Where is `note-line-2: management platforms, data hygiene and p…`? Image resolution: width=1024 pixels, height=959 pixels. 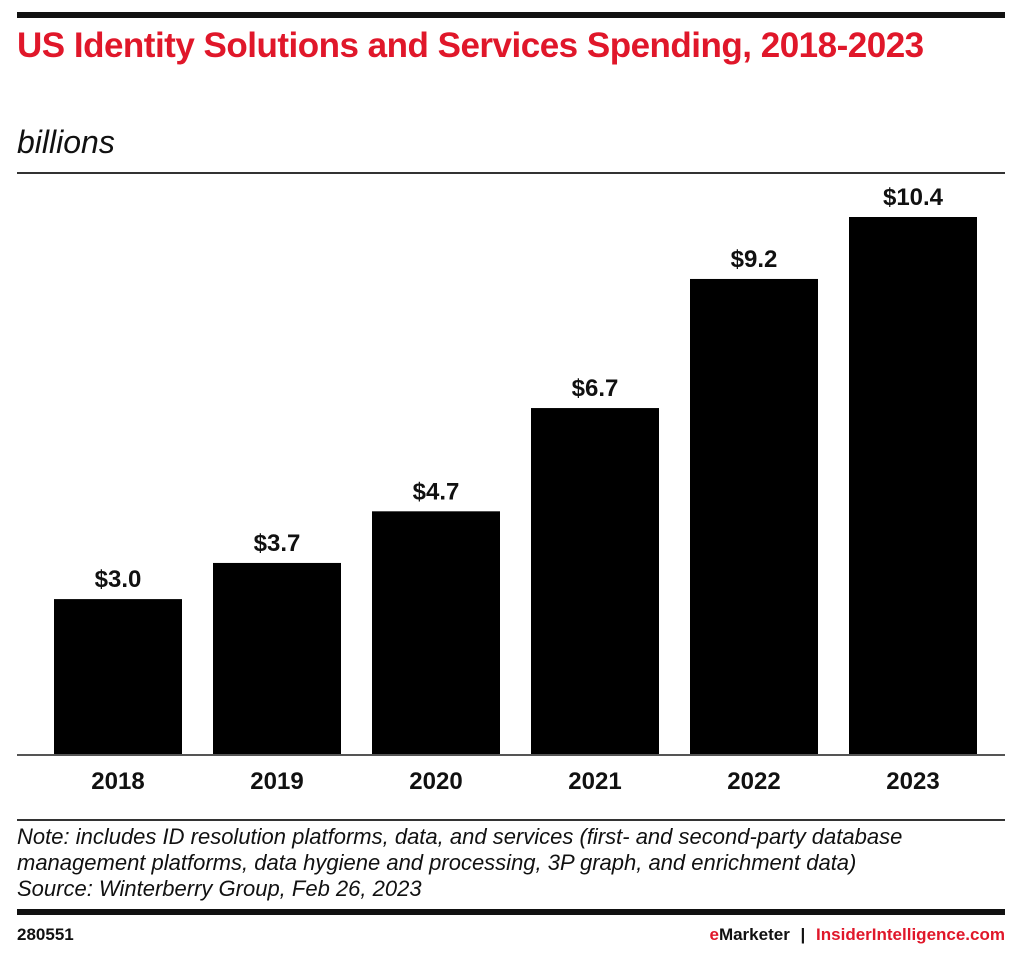 note-line-2: management platforms, data hygiene and p… is located at coordinates (437, 862).